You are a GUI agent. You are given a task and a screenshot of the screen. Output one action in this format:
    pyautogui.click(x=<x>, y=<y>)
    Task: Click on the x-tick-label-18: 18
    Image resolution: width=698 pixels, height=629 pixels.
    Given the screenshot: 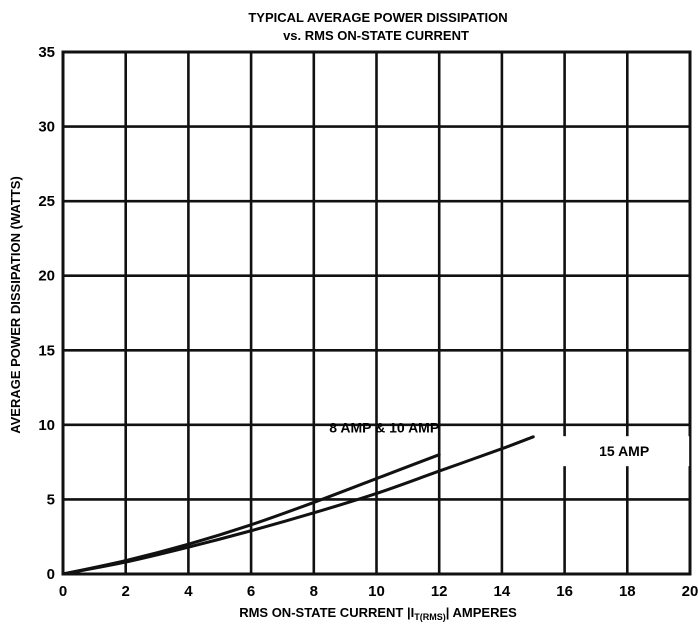 What is the action you would take?
    pyautogui.click(x=627, y=591)
    